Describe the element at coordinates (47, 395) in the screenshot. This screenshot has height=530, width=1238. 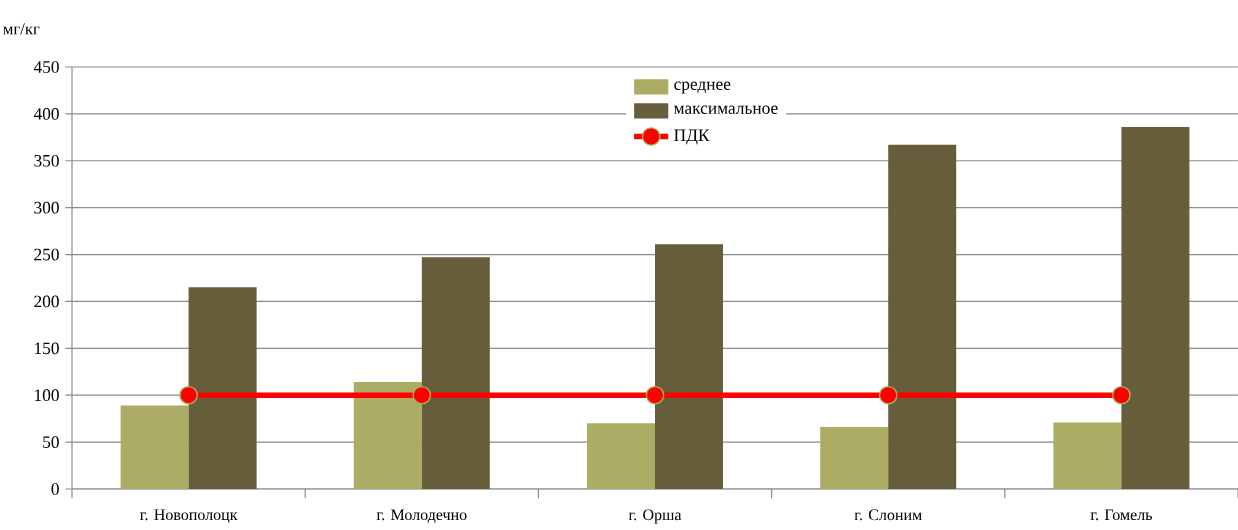
I see `y-tick-label: 100` at that location.